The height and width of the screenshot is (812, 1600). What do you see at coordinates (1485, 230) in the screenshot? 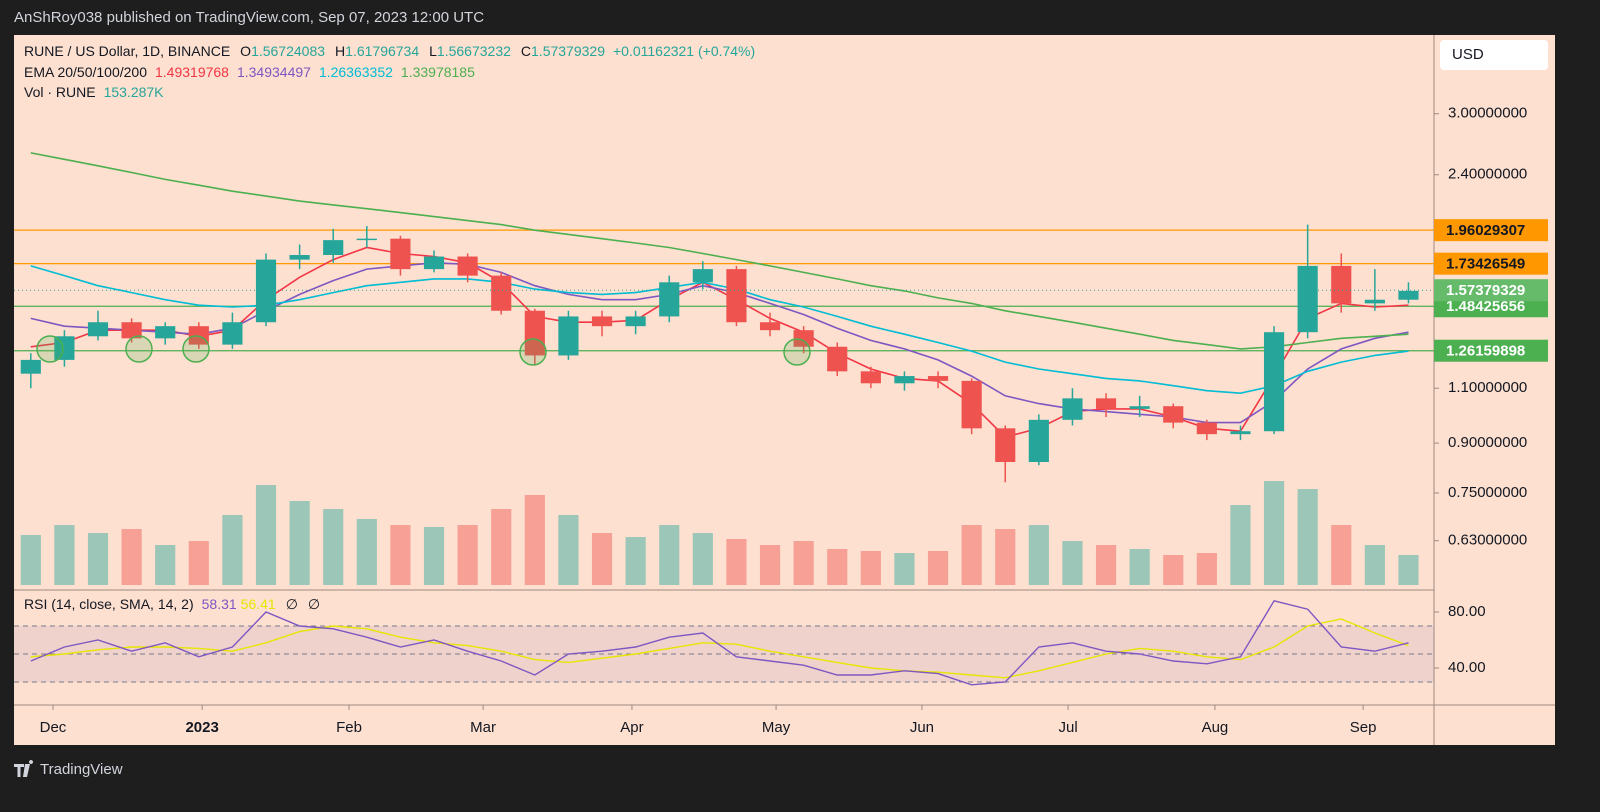
I see `level-label: 1.96029307` at bounding box center [1485, 230].